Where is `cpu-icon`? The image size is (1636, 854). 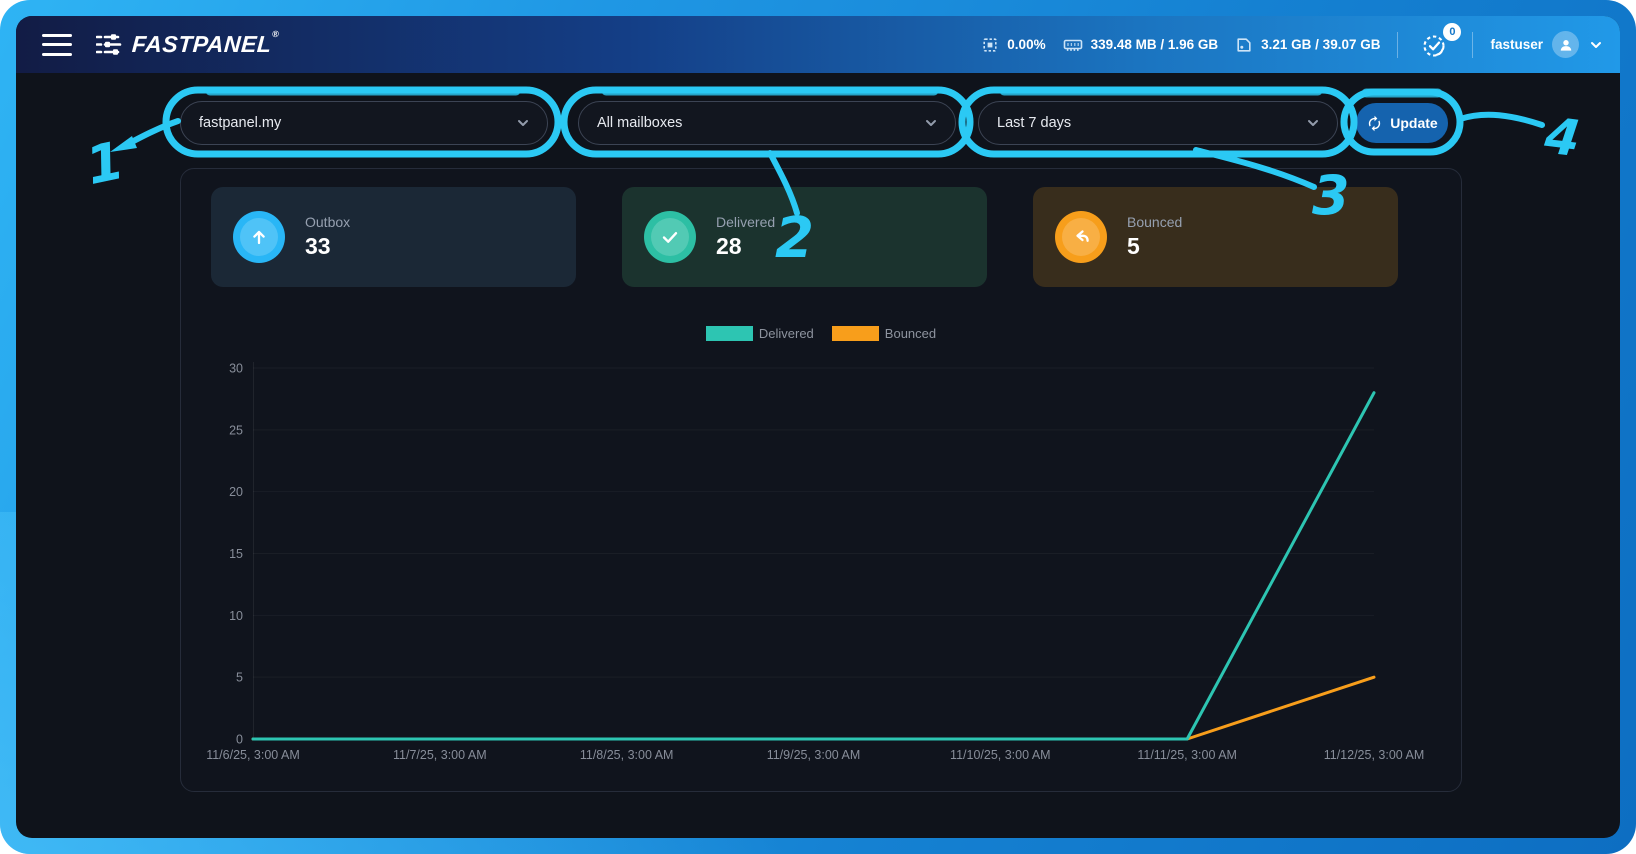 cpu-icon is located at coordinates (990, 44).